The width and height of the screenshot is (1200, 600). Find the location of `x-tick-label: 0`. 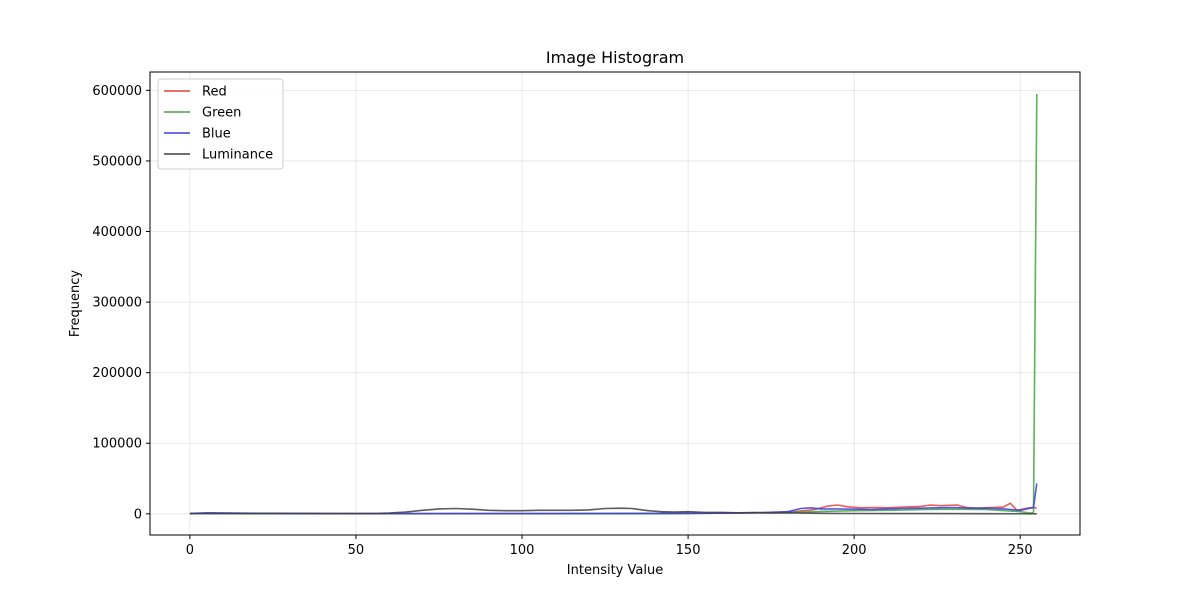

x-tick-label: 0 is located at coordinates (190, 550).